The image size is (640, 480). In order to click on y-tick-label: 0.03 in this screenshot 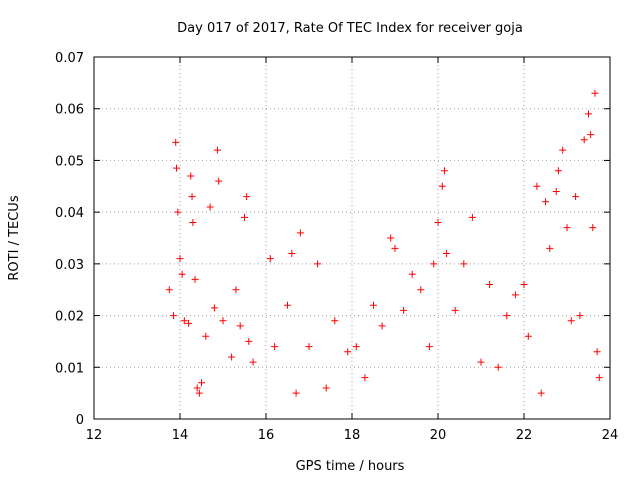, I will do `click(69, 265)`.